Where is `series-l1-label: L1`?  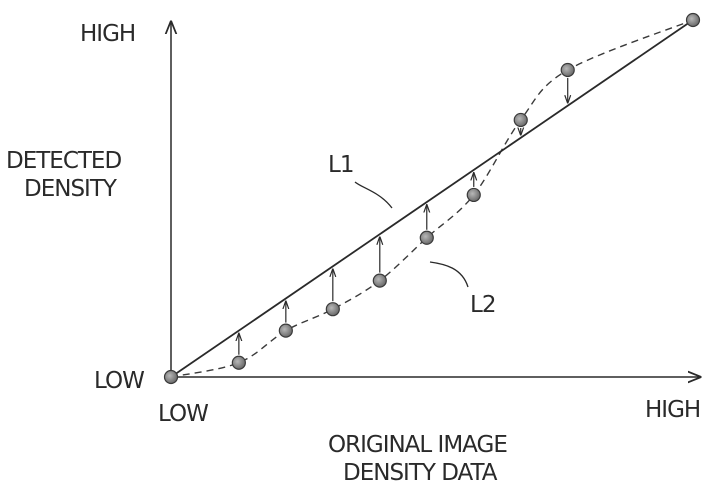 series-l1-label: L1 is located at coordinates (340, 165).